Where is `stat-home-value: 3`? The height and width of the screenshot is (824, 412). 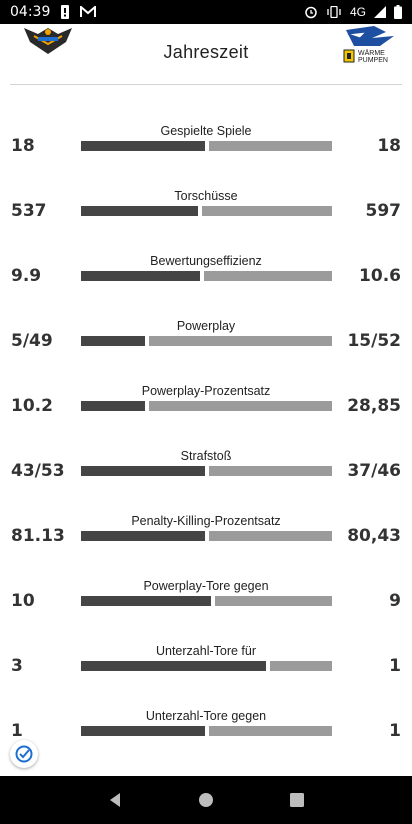
stat-home-value: 3 is located at coordinates (17, 666).